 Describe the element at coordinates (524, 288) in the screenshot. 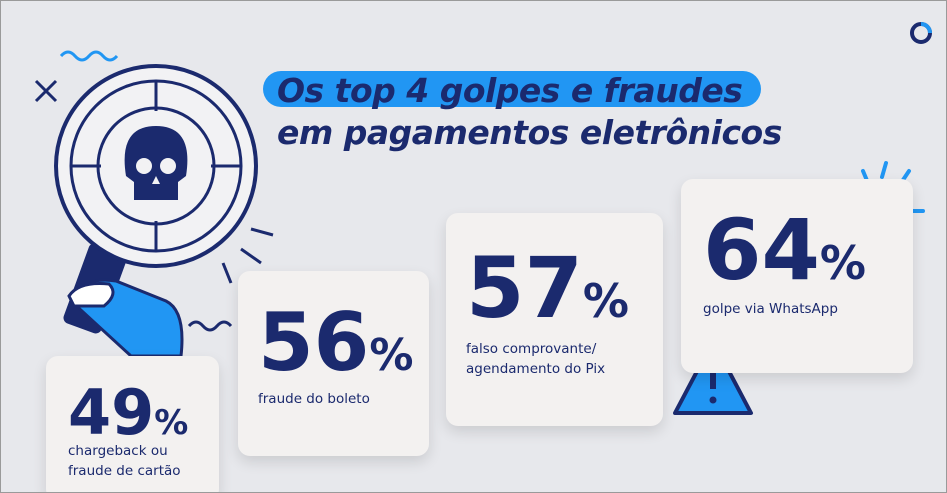

I see `stat-number: 57` at that location.